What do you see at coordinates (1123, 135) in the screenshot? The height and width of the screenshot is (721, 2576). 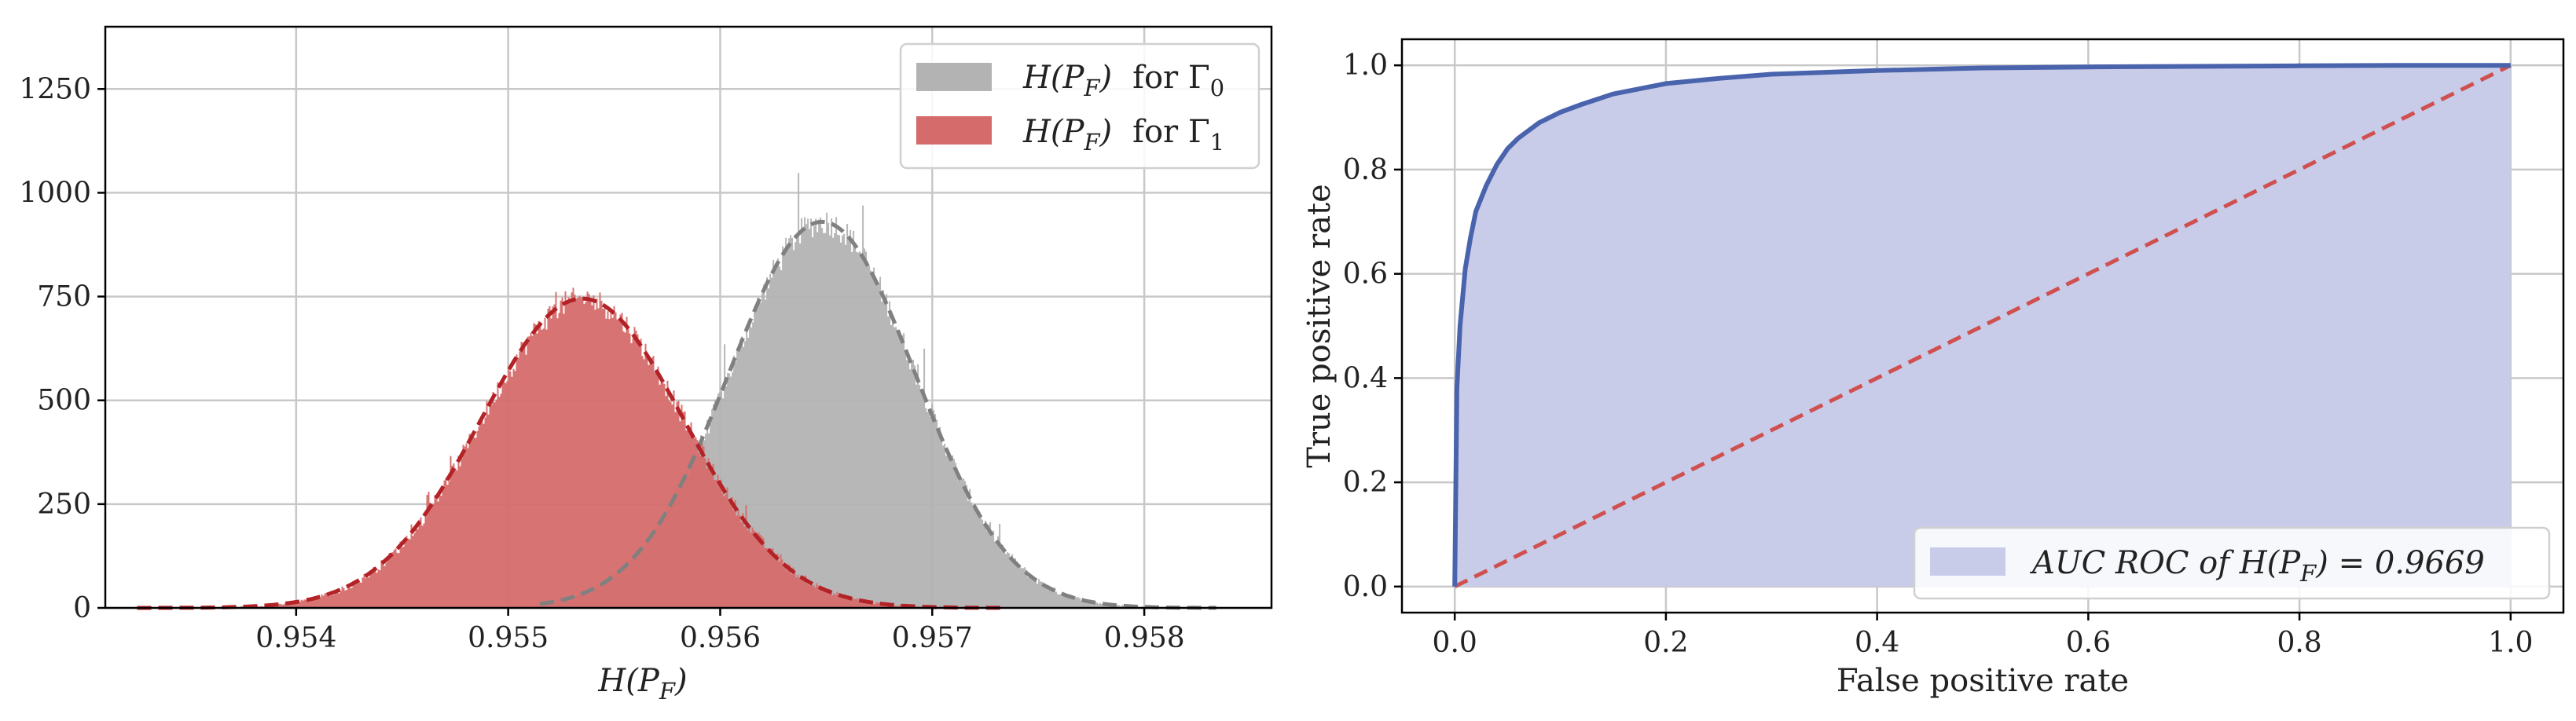 I see `legend-label-gamma1: H(PF) for Γ1` at bounding box center [1123, 135].